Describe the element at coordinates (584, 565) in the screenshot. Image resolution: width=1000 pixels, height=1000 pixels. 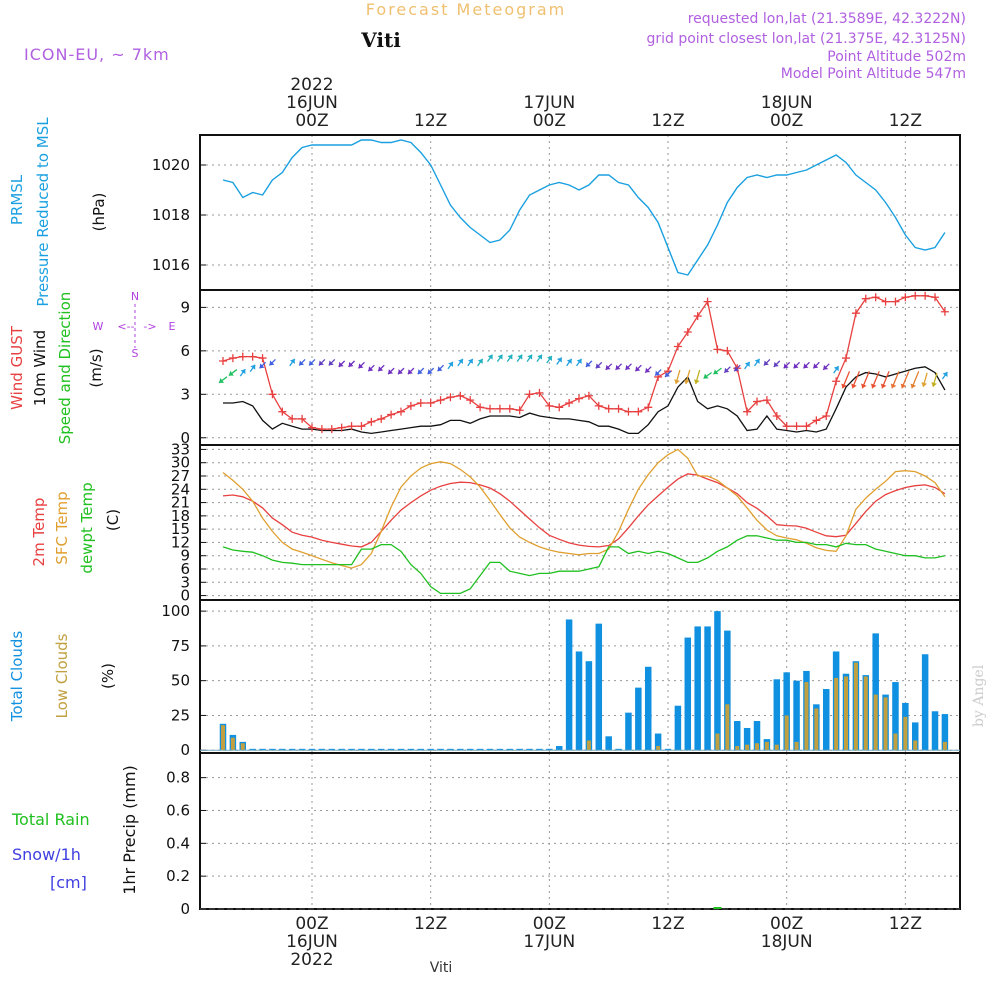
I see `temp-dewpt-line` at that location.